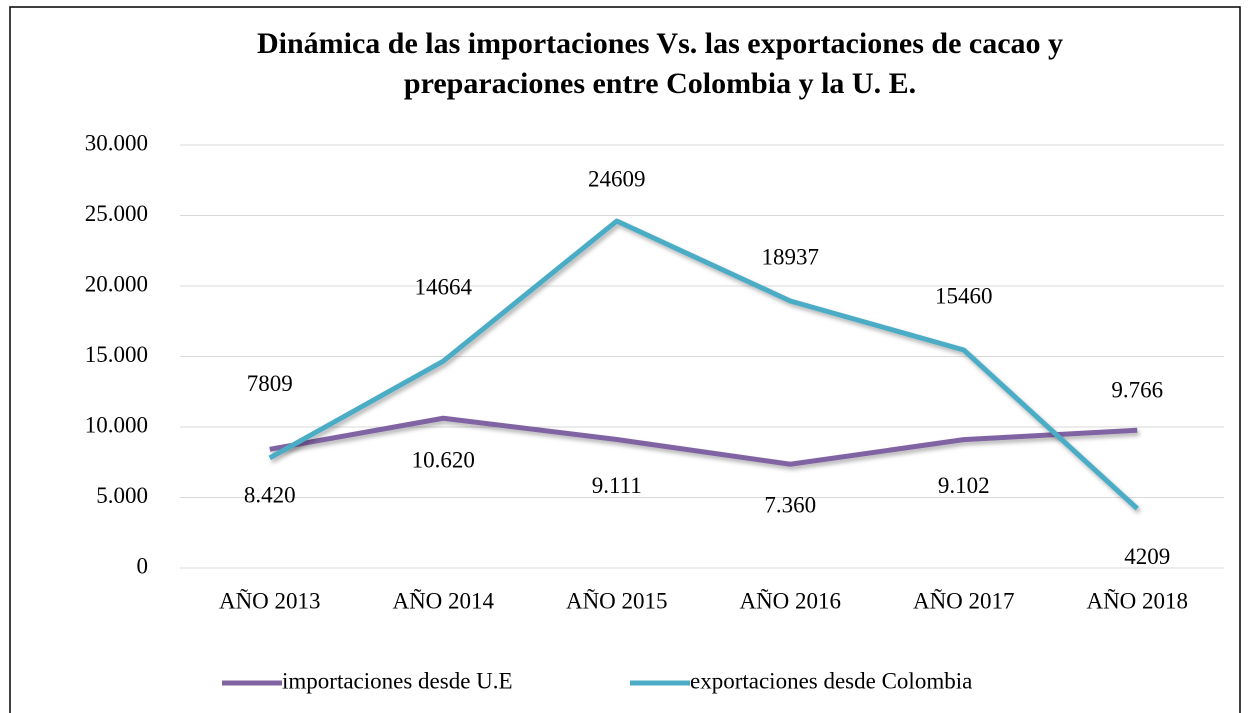 The height and width of the screenshot is (713, 1249). What do you see at coordinates (791, 256) in the screenshot?
I see `data-label: 18937` at bounding box center [791, 256].